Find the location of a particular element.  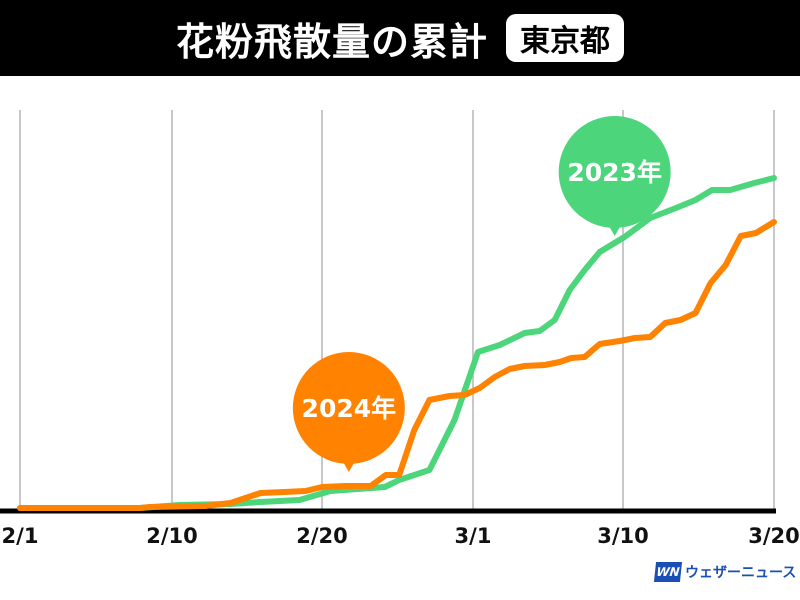

weathernews-logo: WN ウェザーニュース is located at coordinates (725, 572).